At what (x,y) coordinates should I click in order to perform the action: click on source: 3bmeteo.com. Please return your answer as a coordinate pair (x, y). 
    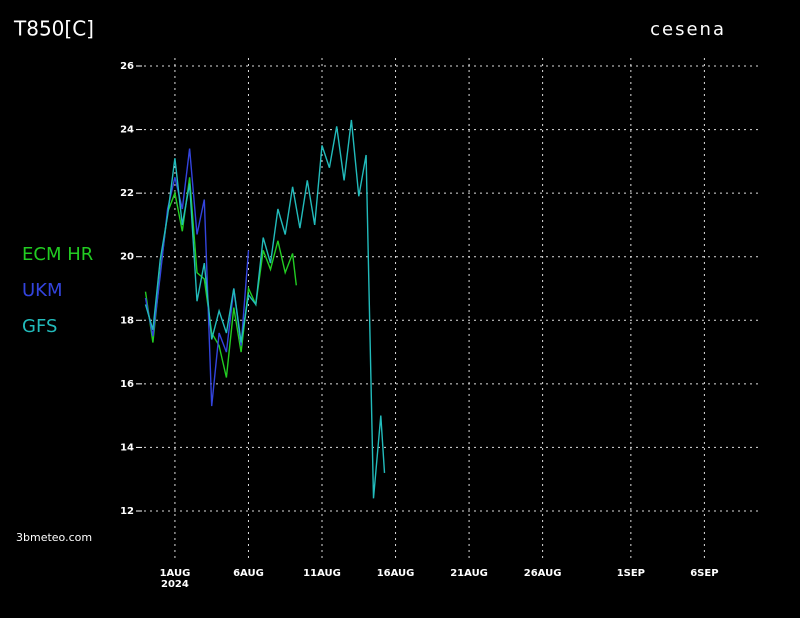
    Looking at the image, I should click on (54, 537).